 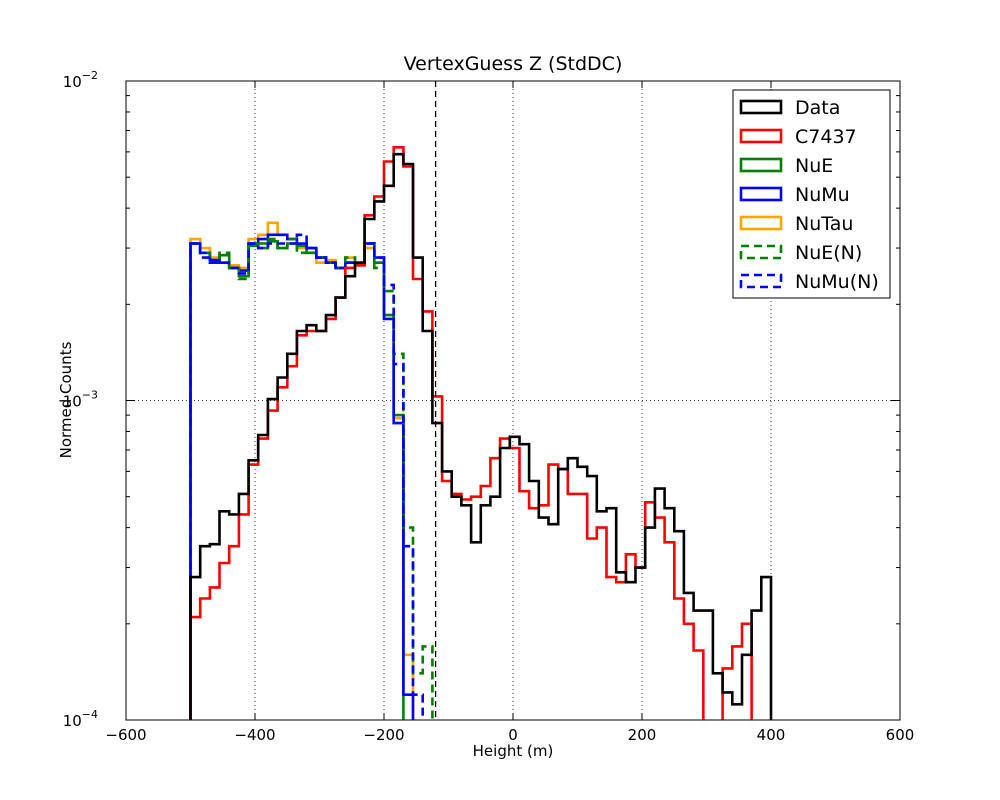 What do you see at coordinates (513, 64) in the screenshot?
I see `chart-title: VertexGuess Z (StdDC)` at bounding box center [513, 64].